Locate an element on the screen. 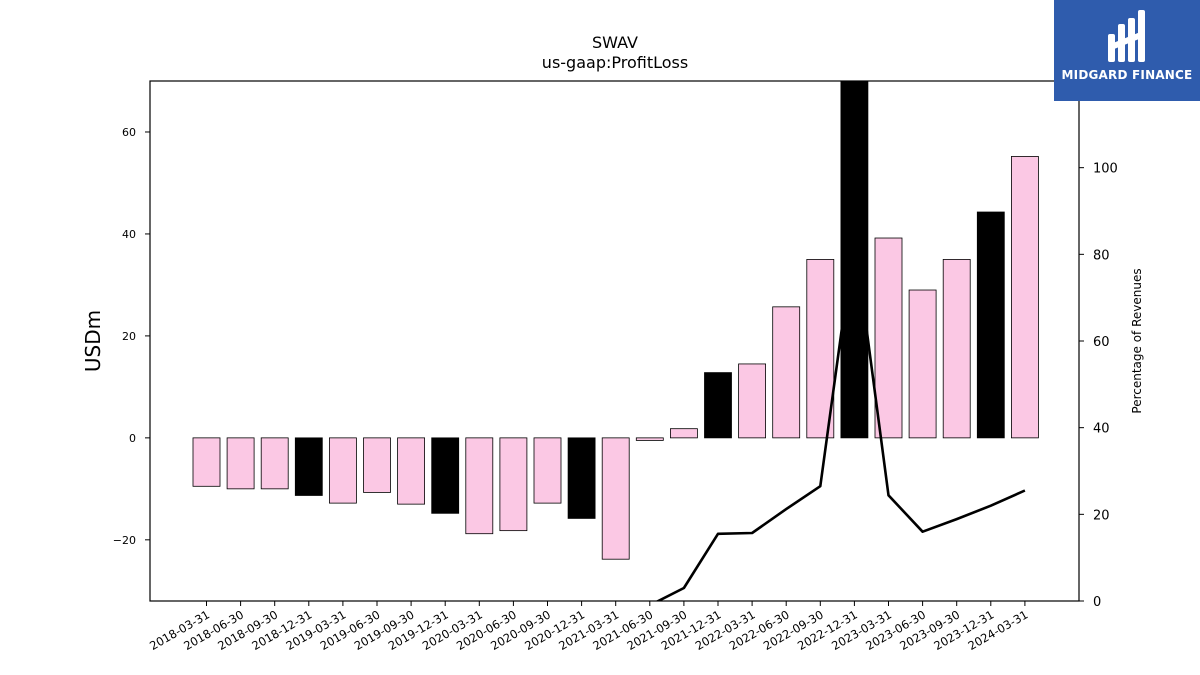 This screenshot has width=1200, height=675. y-axis-right: 0 20 40 60 80 100 is located at coordinates (1098, 386).